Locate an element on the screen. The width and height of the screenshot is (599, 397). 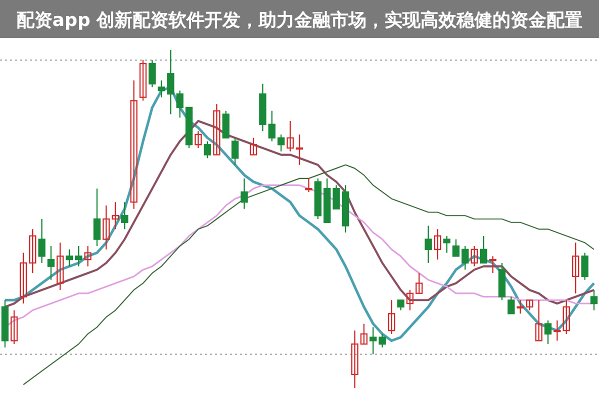
chart-title: 配资app 创新配资软件开发，助力金融市场，实现高效稳健的资金配置 is located at coordinates (299, 20).